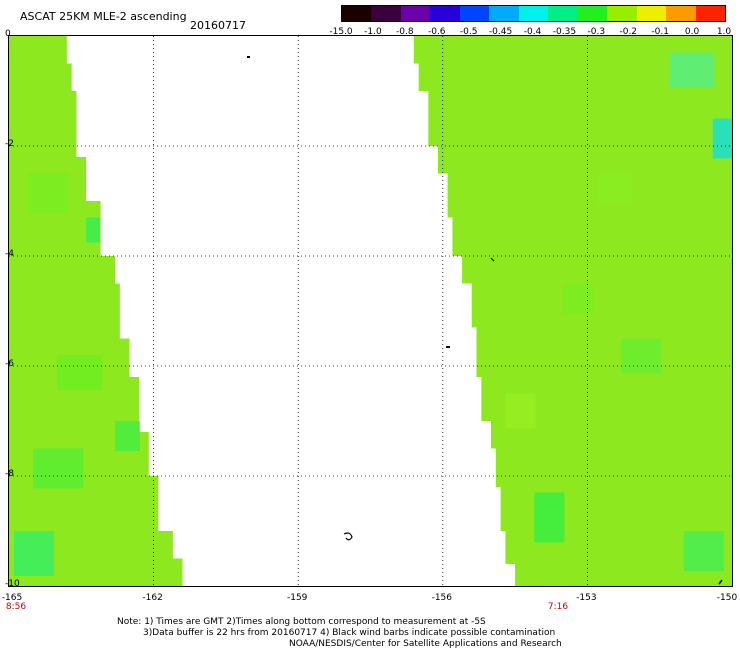  What do you see at coordinates (724, 32) in the screenshot?
I see `color-scale-label: 1.0` at bounding box center [724, 32].